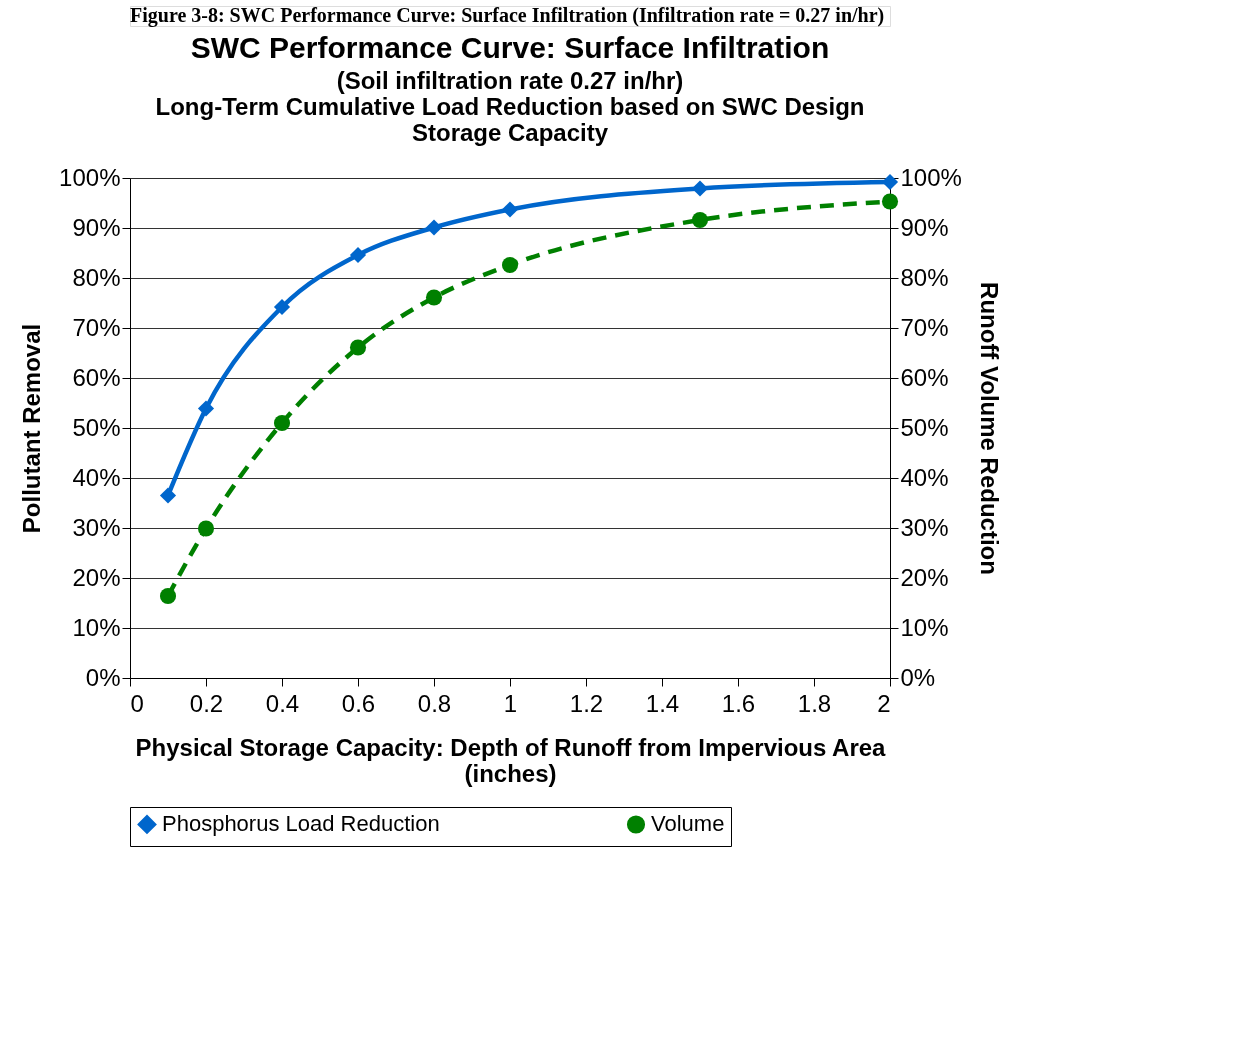 This screenshot has height=1052, width=1251. What do you see at coordinates (884, 703) in the screenshot?
I see `x-tick-label: 2` at bounding box center [884, 703].